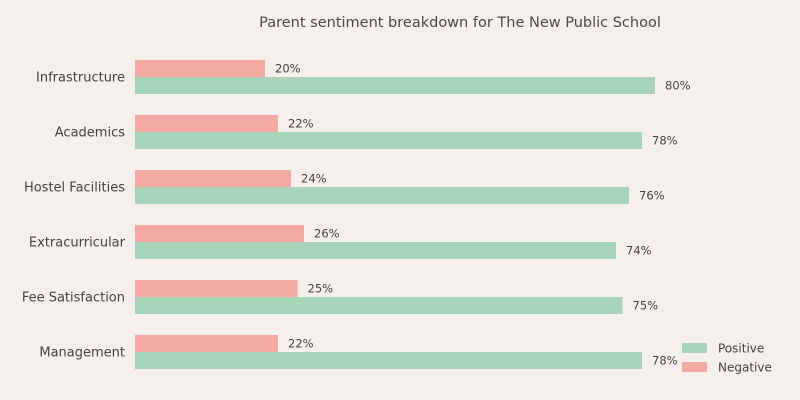 The height and width of the screenshot is (400, 800). Describe the element at coordinates (388, 140) in the screenshot. I see `bar-positive-academics` at that location.